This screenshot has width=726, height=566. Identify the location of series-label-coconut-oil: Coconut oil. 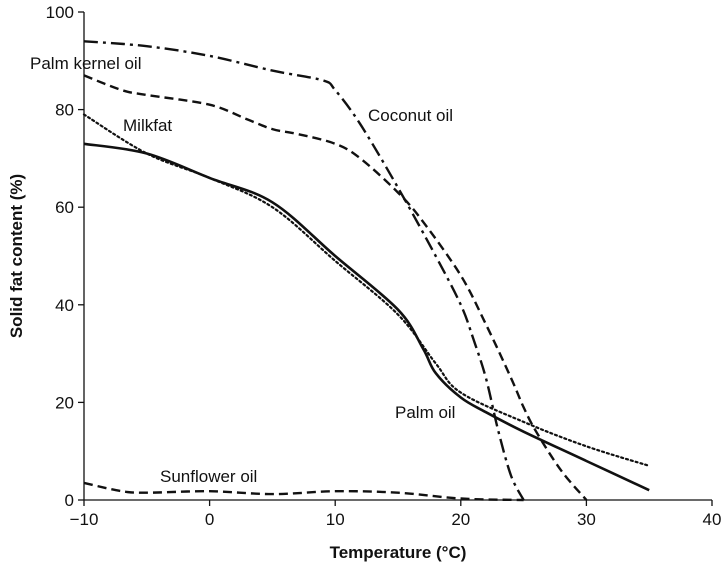
(410, 115).